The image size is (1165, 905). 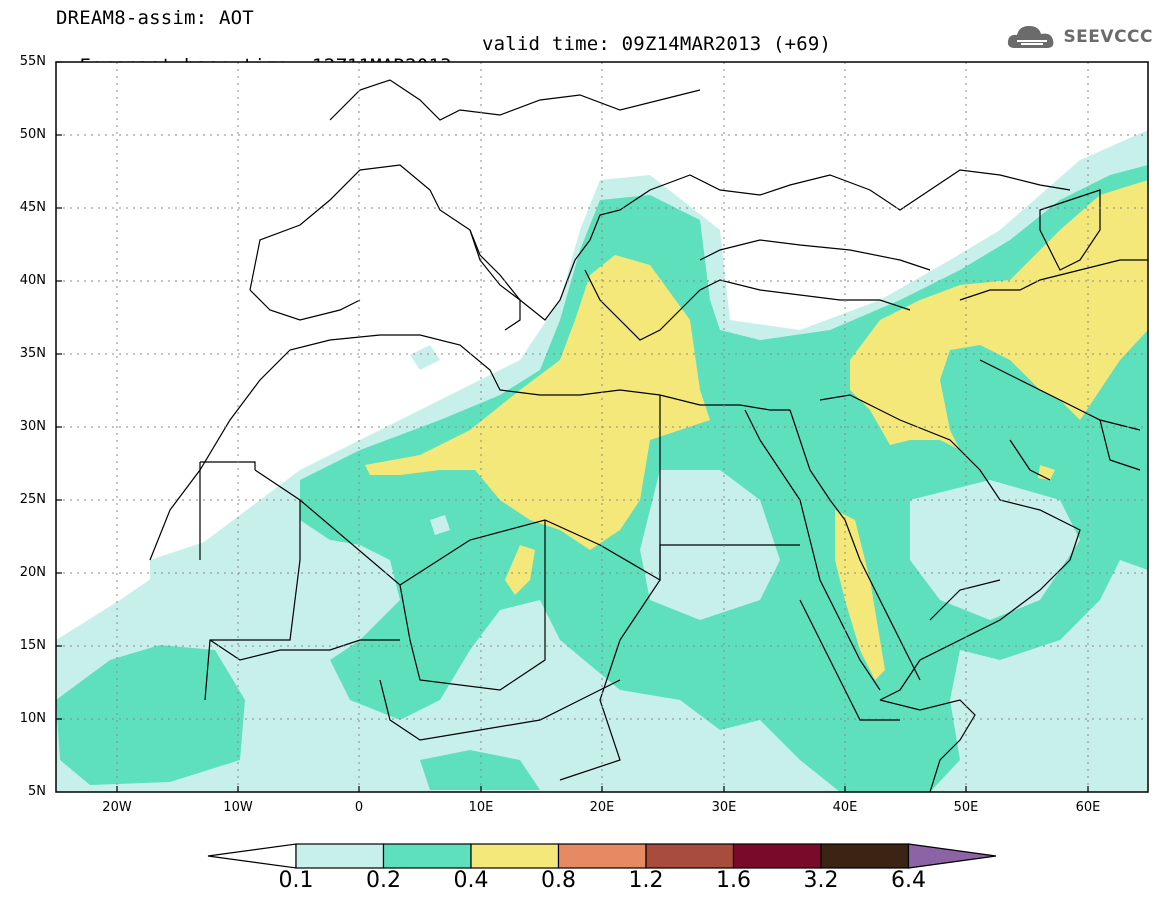 What do you see at coordinates (690, 856) in the screenshot?
I see `colorbar-segment-1.2` at bounding box center [690, 856].